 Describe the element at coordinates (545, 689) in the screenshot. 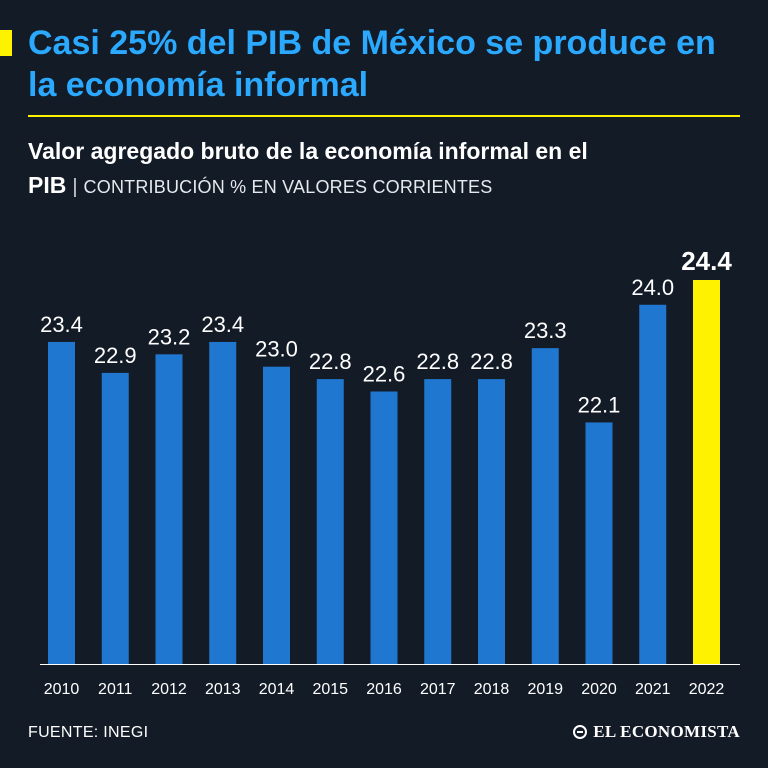

I see `x-tick-label-2019: 2019` at that location.